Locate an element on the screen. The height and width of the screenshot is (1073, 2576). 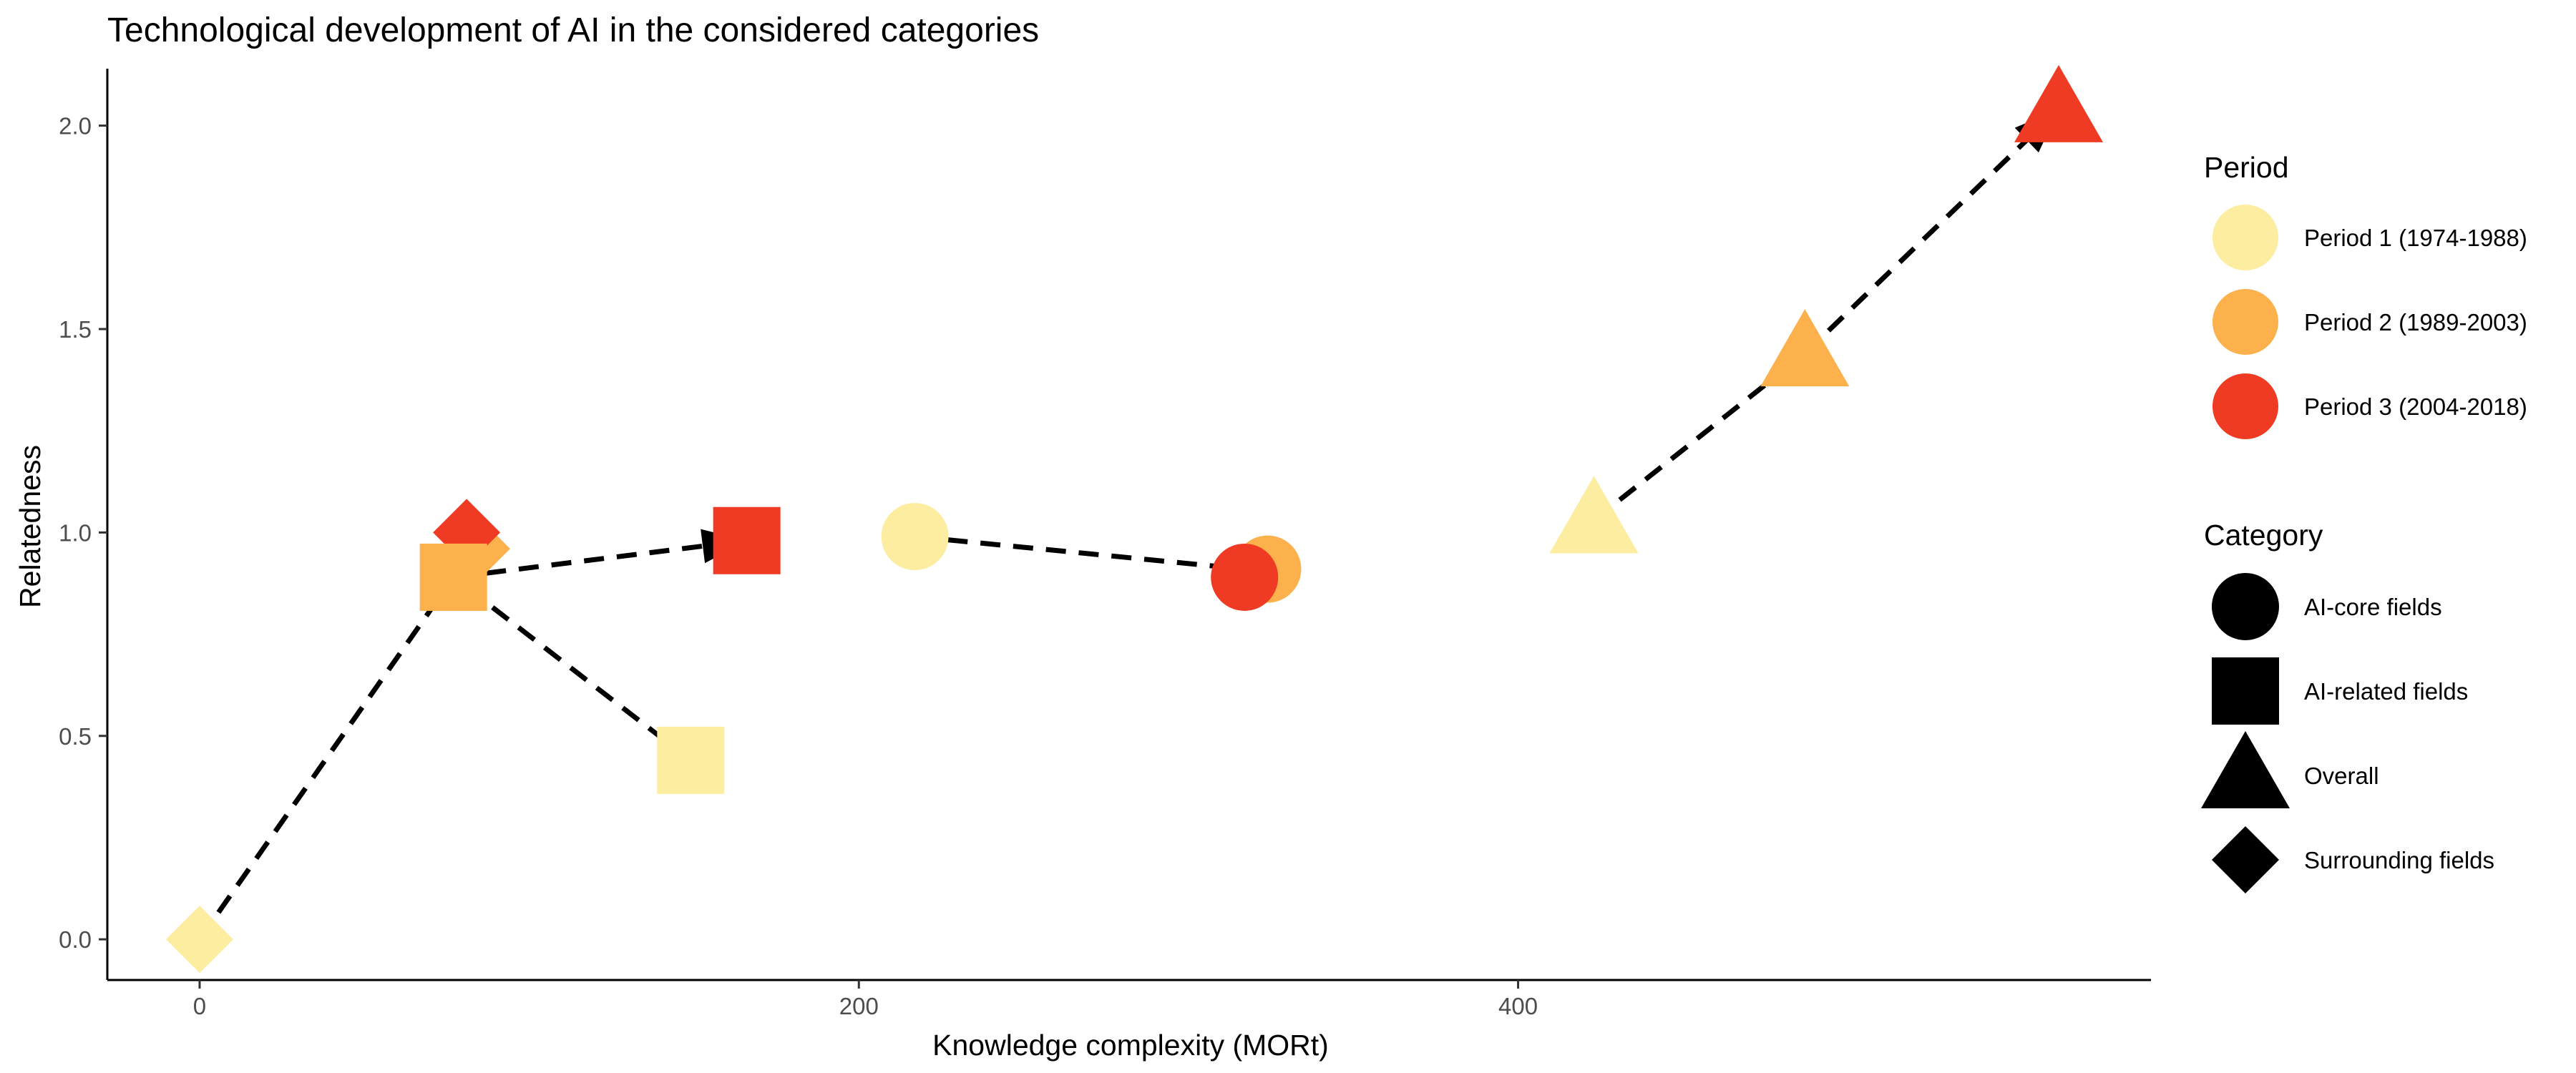
y-tick-label: 0.5 is located at coordinates (75, 736).